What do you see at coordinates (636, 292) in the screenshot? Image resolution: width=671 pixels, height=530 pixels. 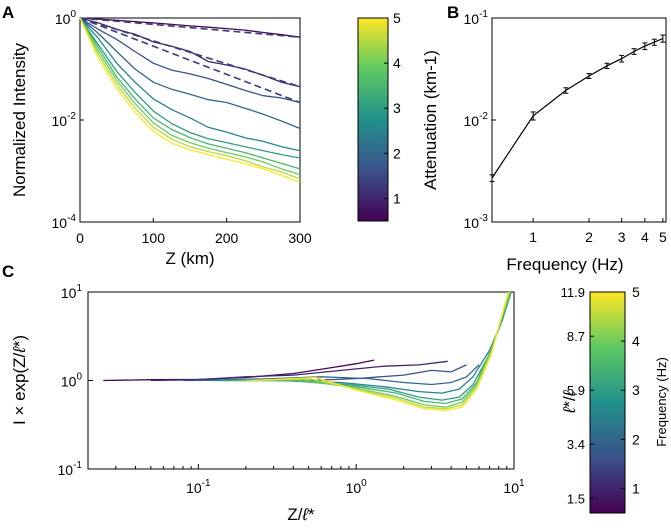 I see `panel-c-colorbar-right-tick-label: 5` at bounding box center [636, 292].